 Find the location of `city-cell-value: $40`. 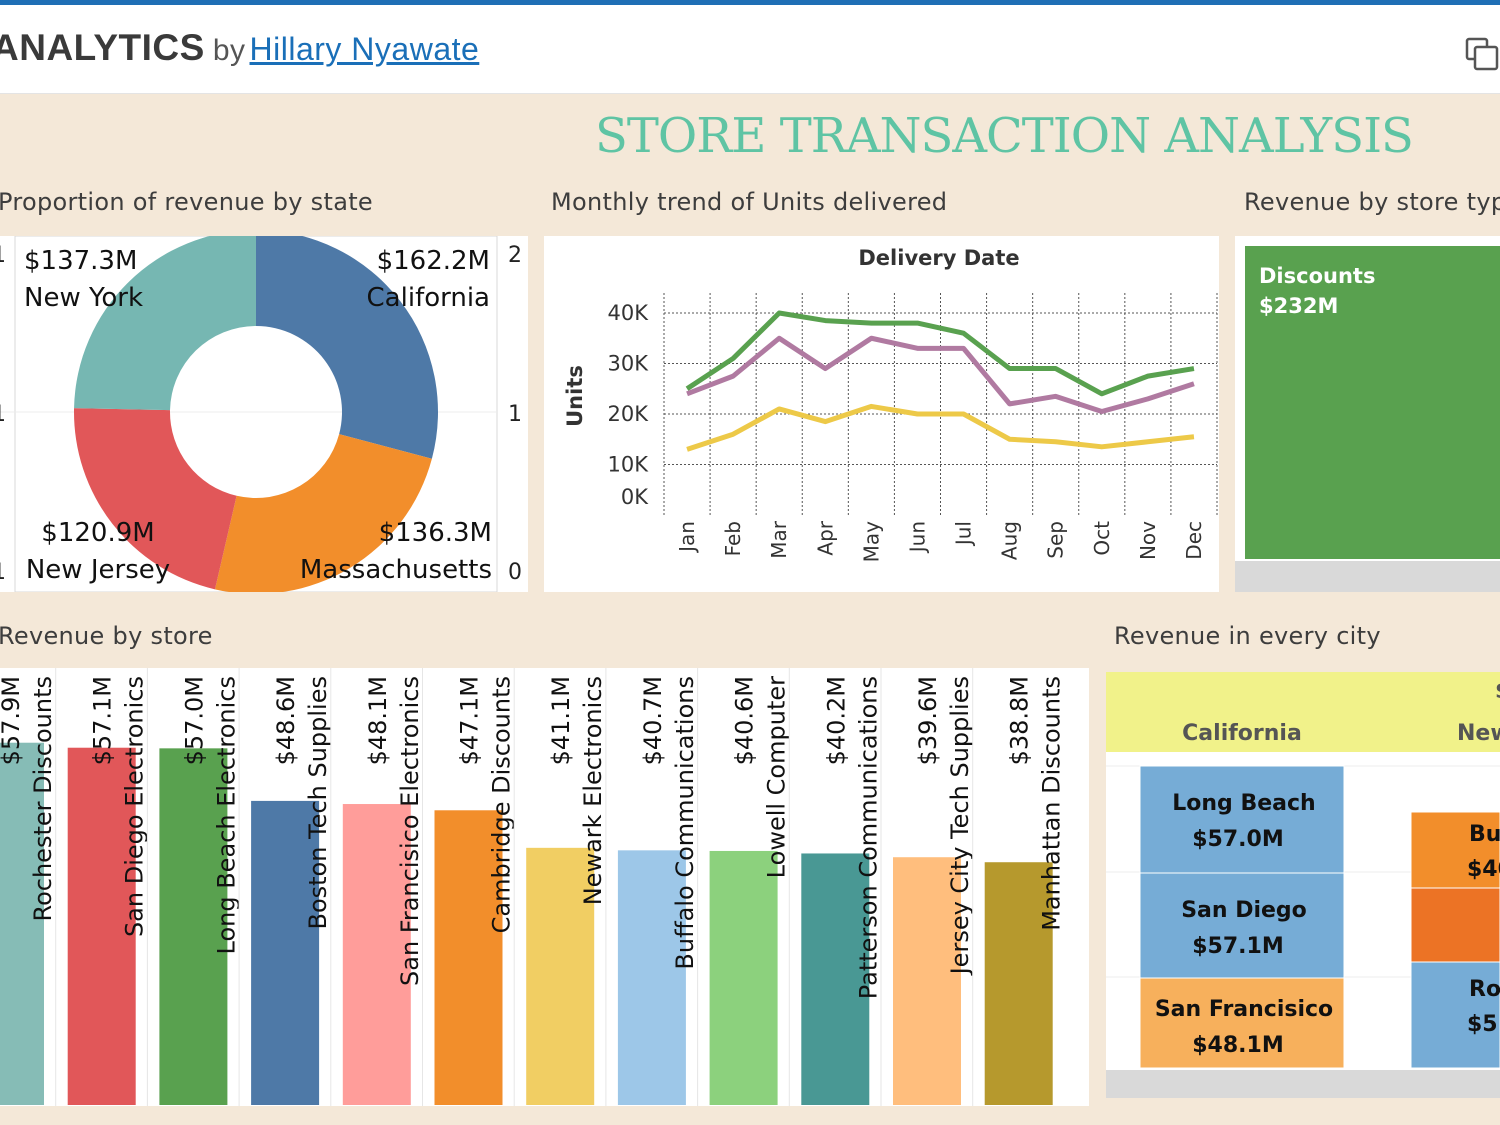

city-cell-value: $40 is located at coordinates (1483, 869).